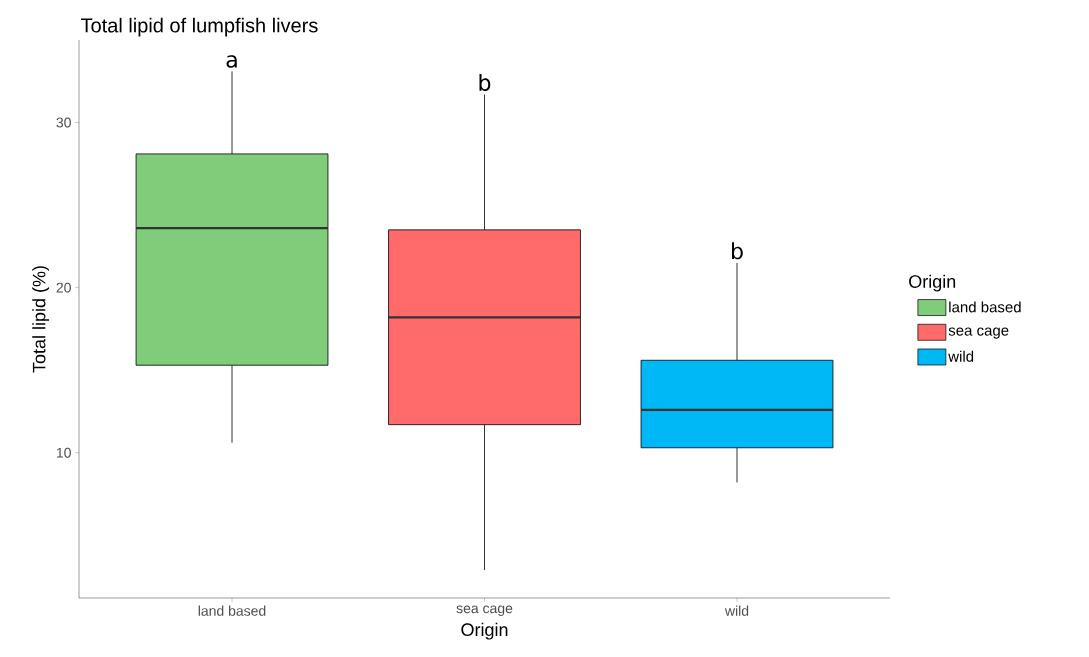 The image size is (1089, 657). I want to click on legend-label: sea cage, so click(978, 333).